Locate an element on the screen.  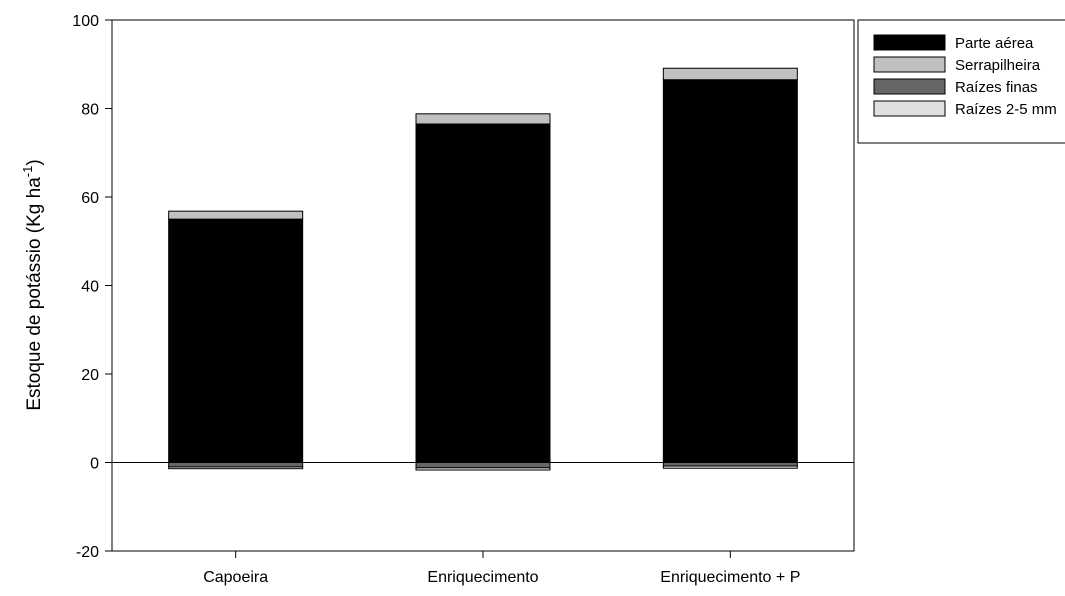
y-axis-title: Estoque de potássio (Kg ha-1) is located at coordinates (32, 284).